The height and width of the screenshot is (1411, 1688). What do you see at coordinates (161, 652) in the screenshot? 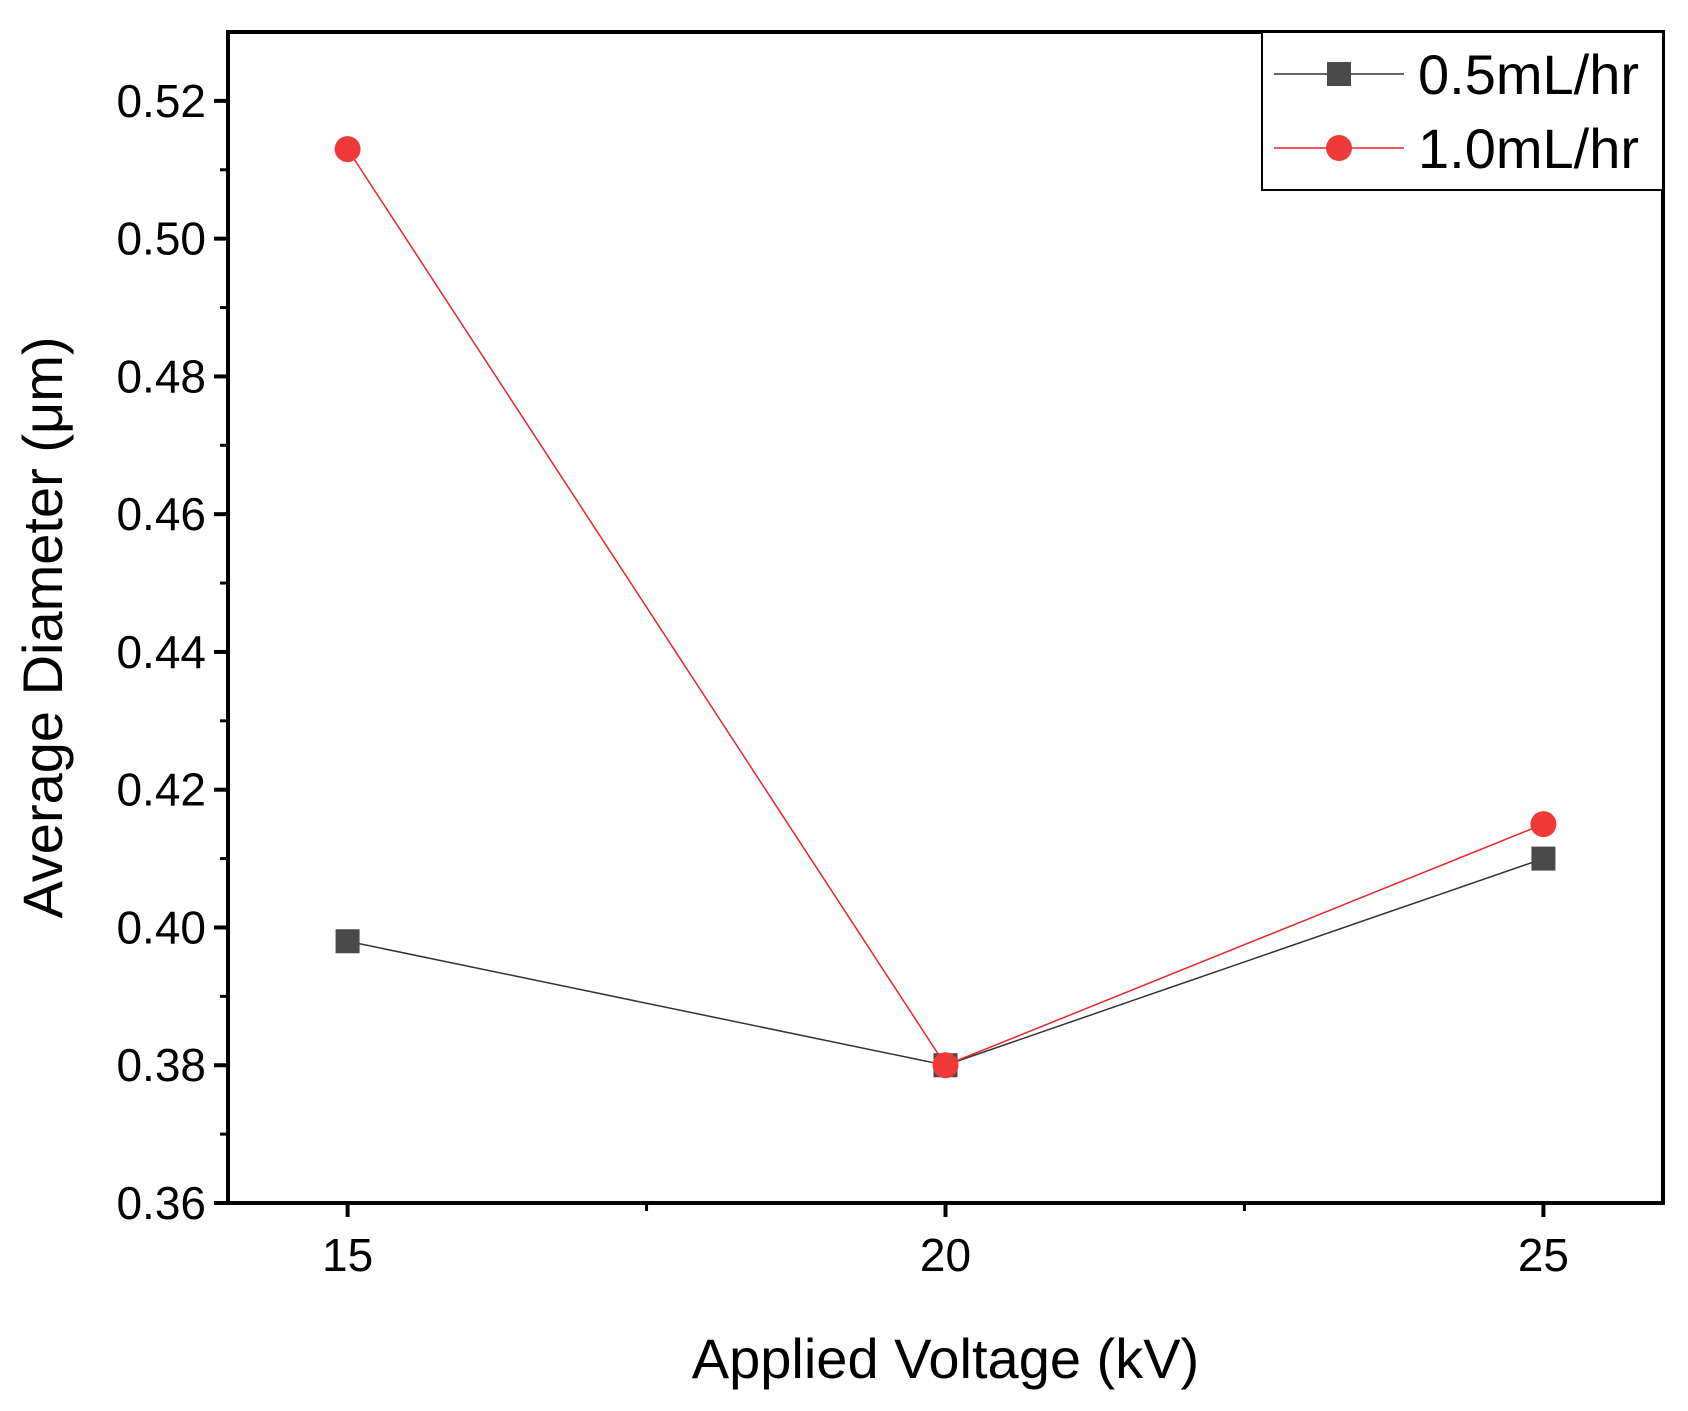
I see `y-tick-label: 0.44` at bounding box center [161, 652].